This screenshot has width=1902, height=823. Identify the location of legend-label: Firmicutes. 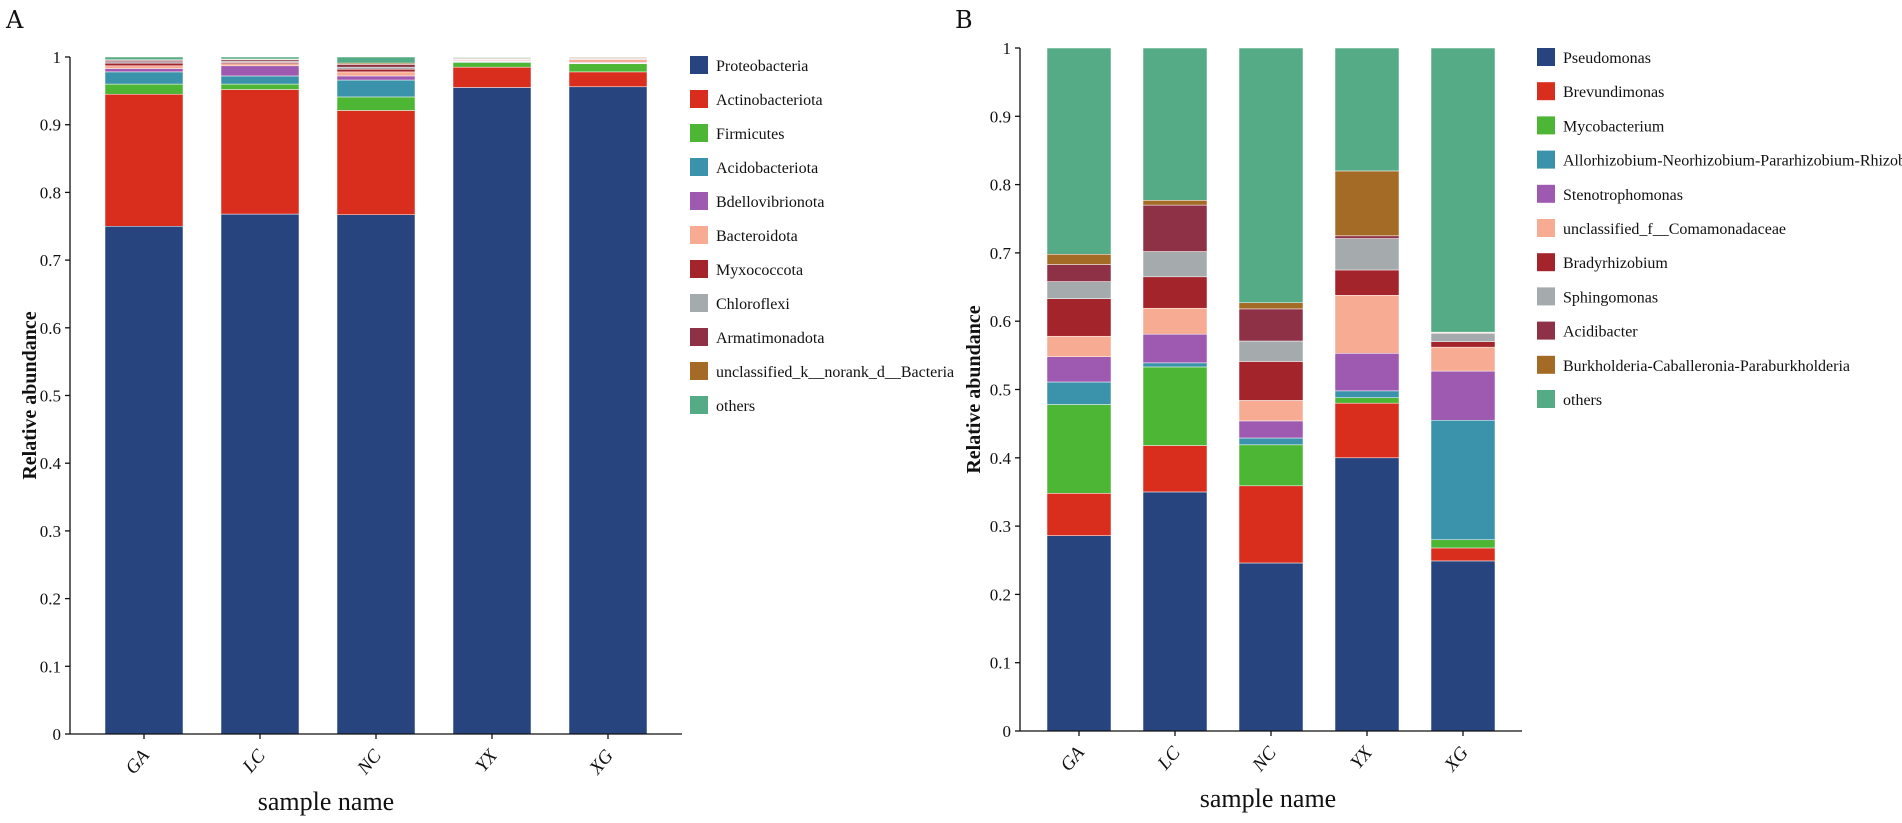
(750, 134).